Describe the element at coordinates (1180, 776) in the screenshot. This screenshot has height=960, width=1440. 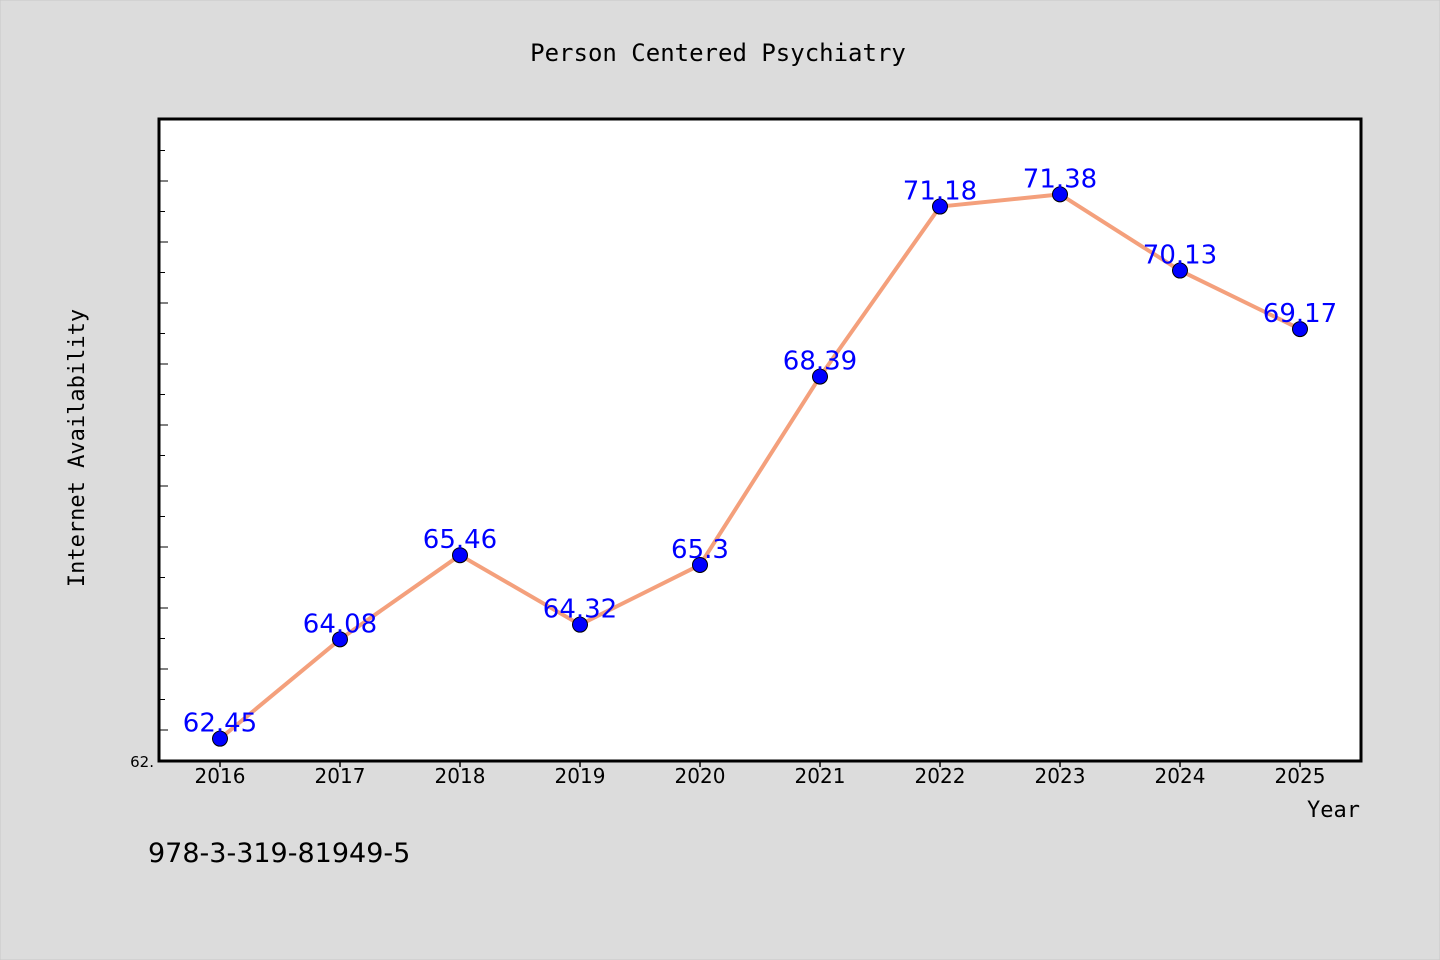
I see `x-tick-label: 2024` at that location.